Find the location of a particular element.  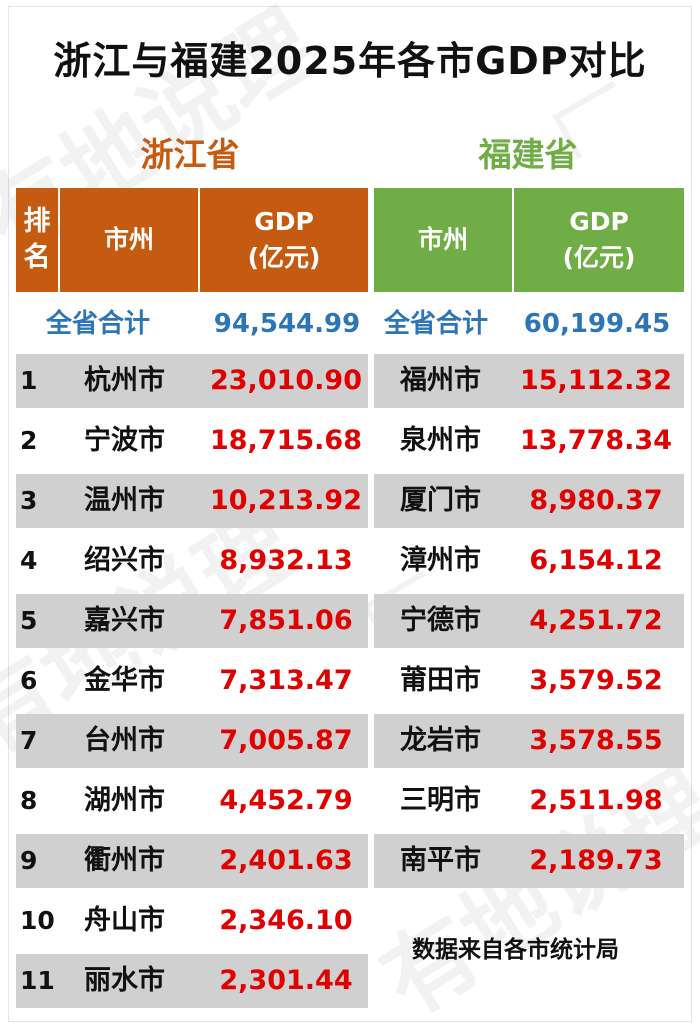

gdp-value-fujian: 15,112.32 is located at coordinates (596, 380).